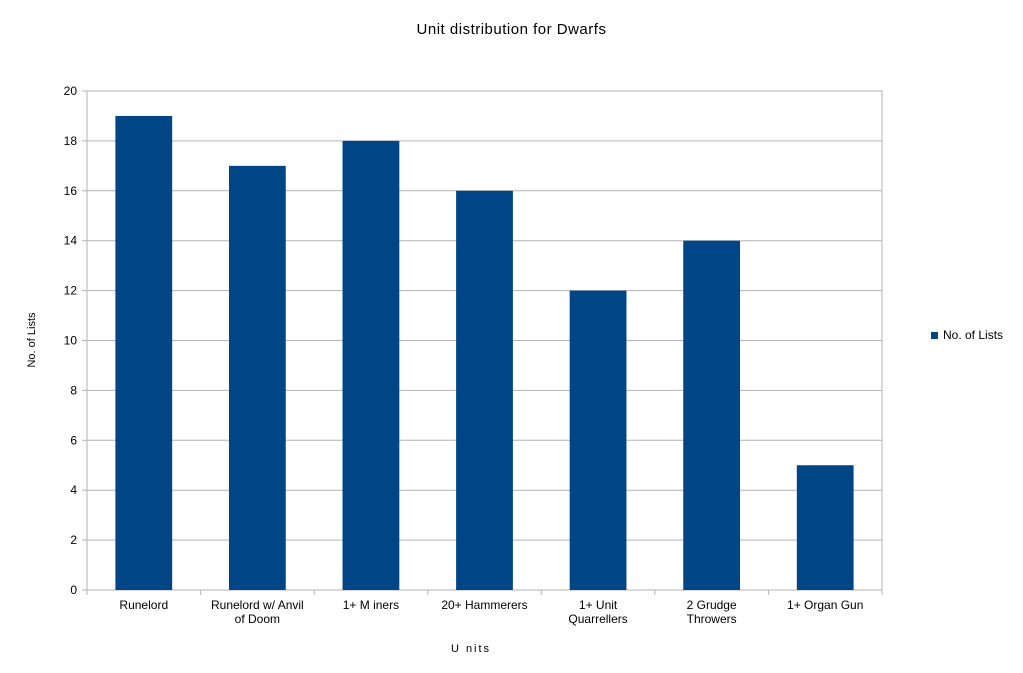 The height and width of the screenshot is (673, 1023). I want to click on x-tick-label-line: Runelord, so click(143, 605).